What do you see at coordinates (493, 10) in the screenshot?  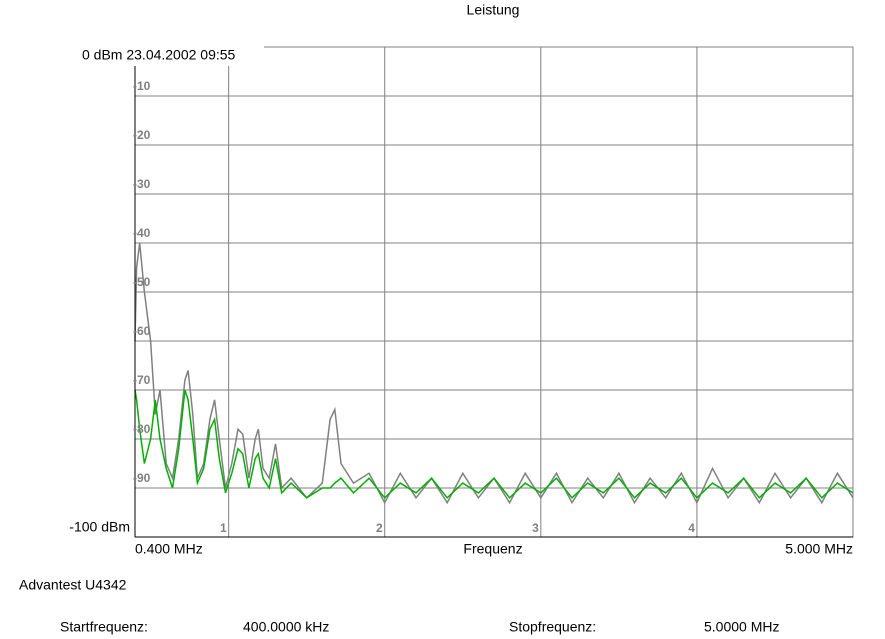 I see `chart-title: Leistung` at bounding box center [493, 10].